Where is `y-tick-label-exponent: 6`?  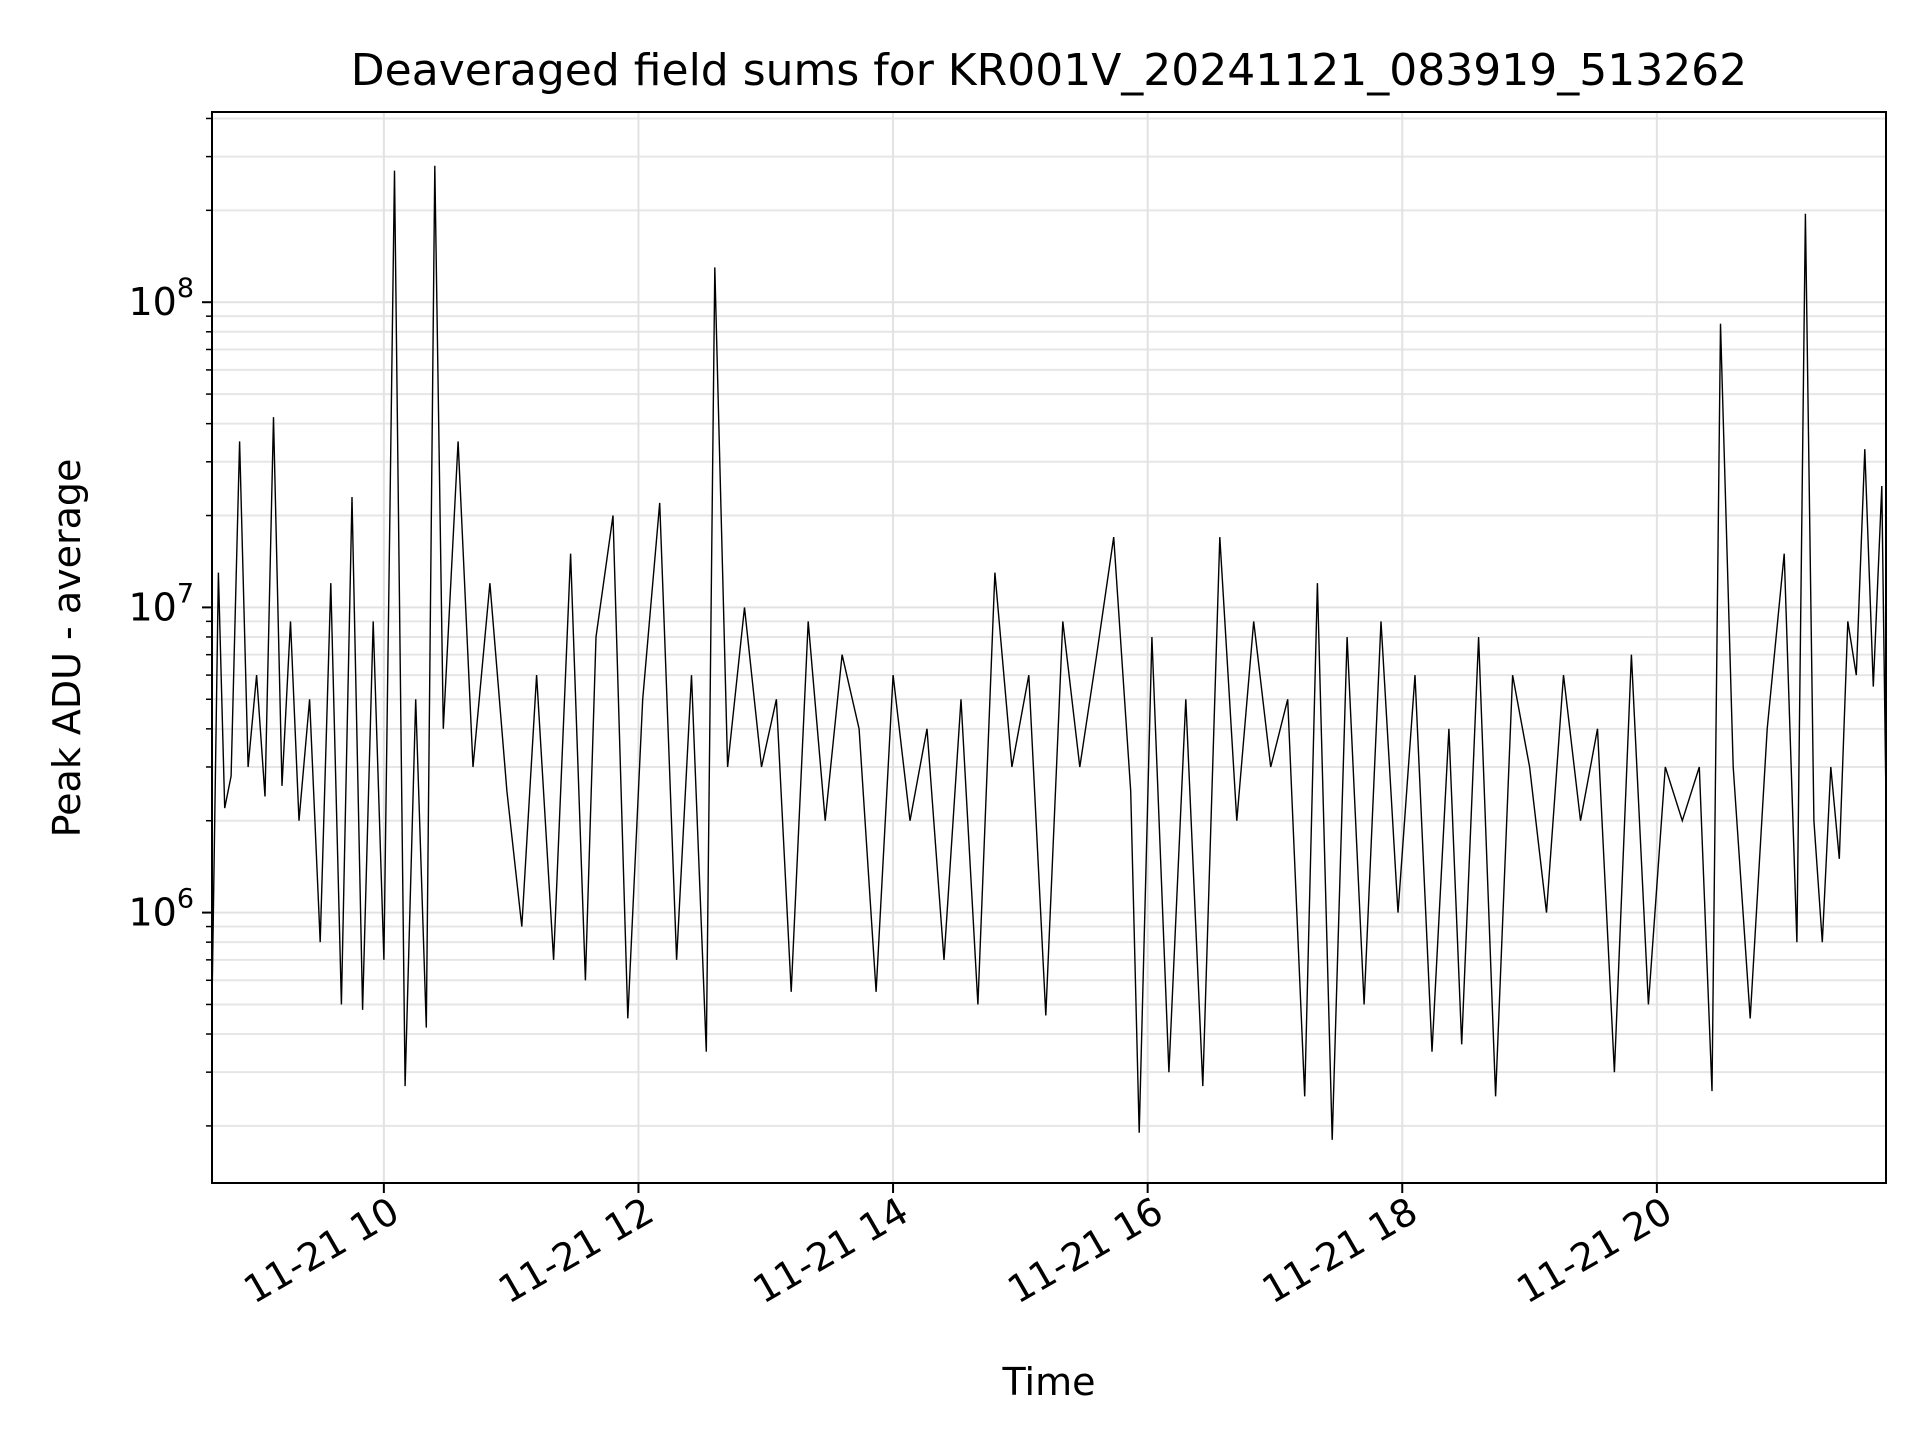
y-tick-label-exponent: 6 is located at coordinates (185, 899).